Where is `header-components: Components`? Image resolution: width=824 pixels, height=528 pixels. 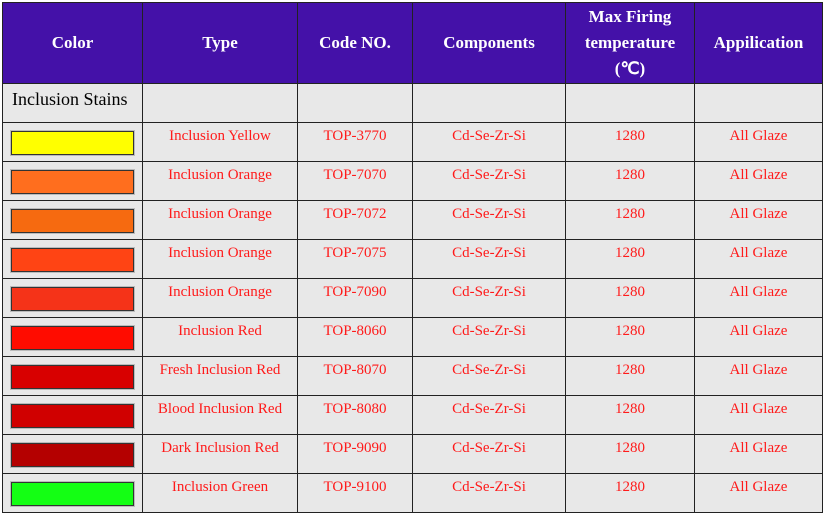 header-components: Components is located at coordinates (489, 43).